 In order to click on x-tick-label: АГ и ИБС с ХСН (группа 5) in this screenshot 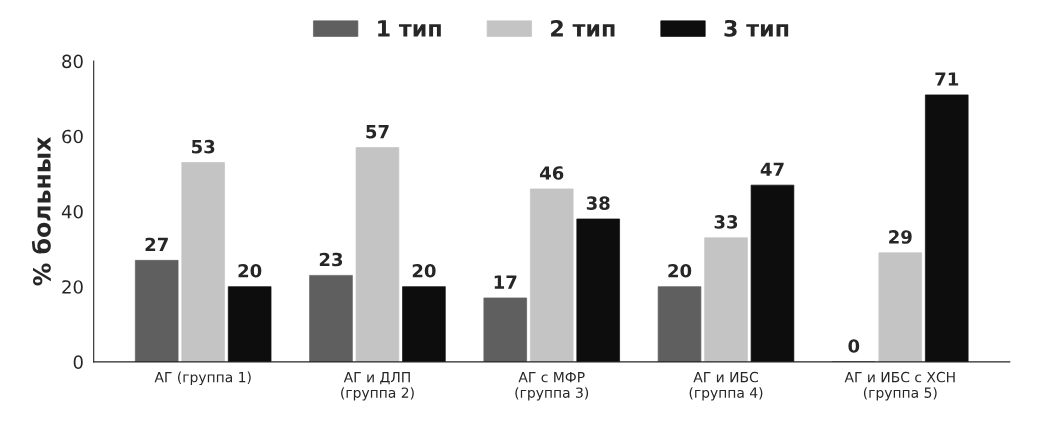, I will do `click(899, 386)`.